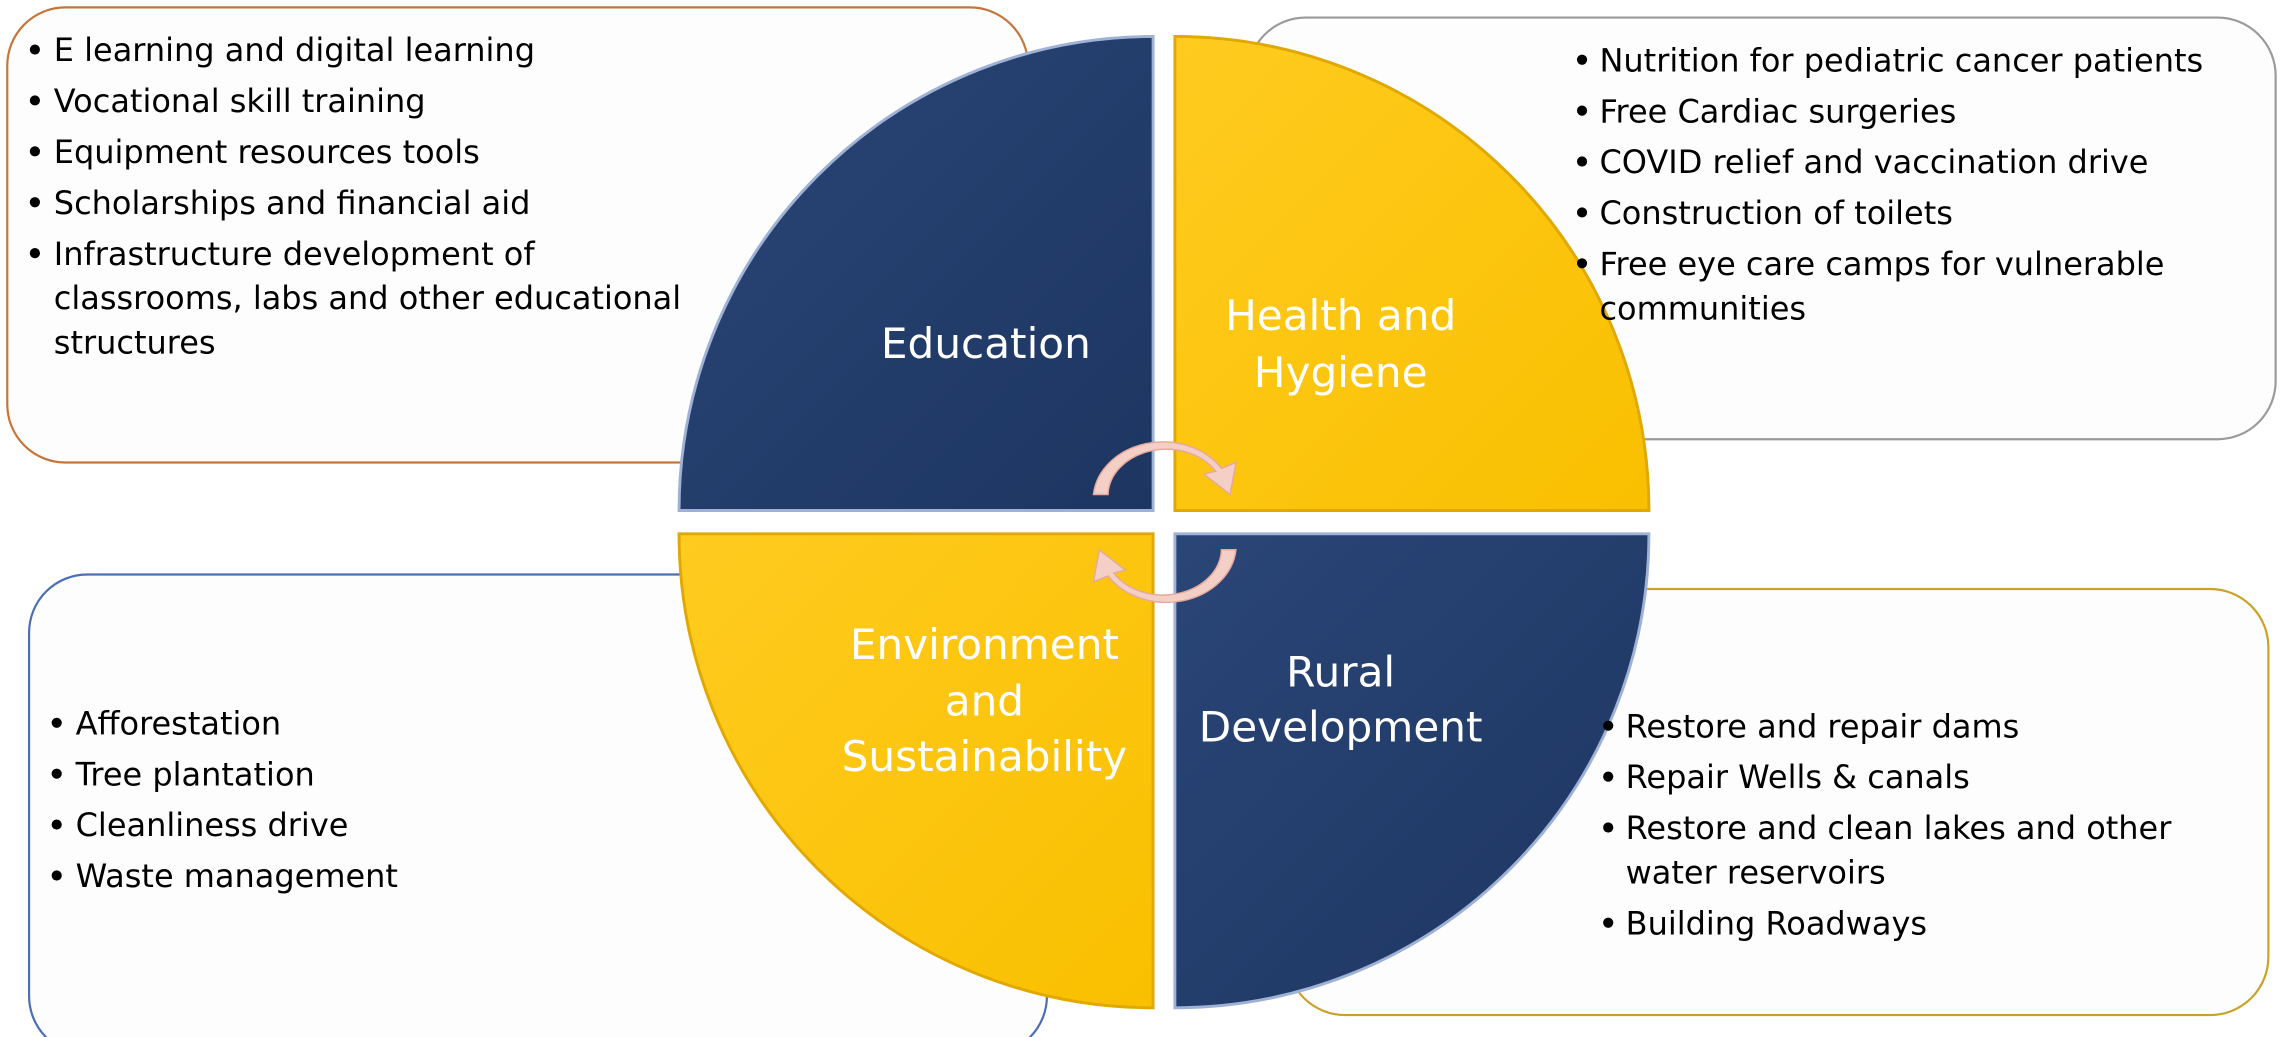  I want to click on bullet-text: Infrastructure development of, so click(295, 254).